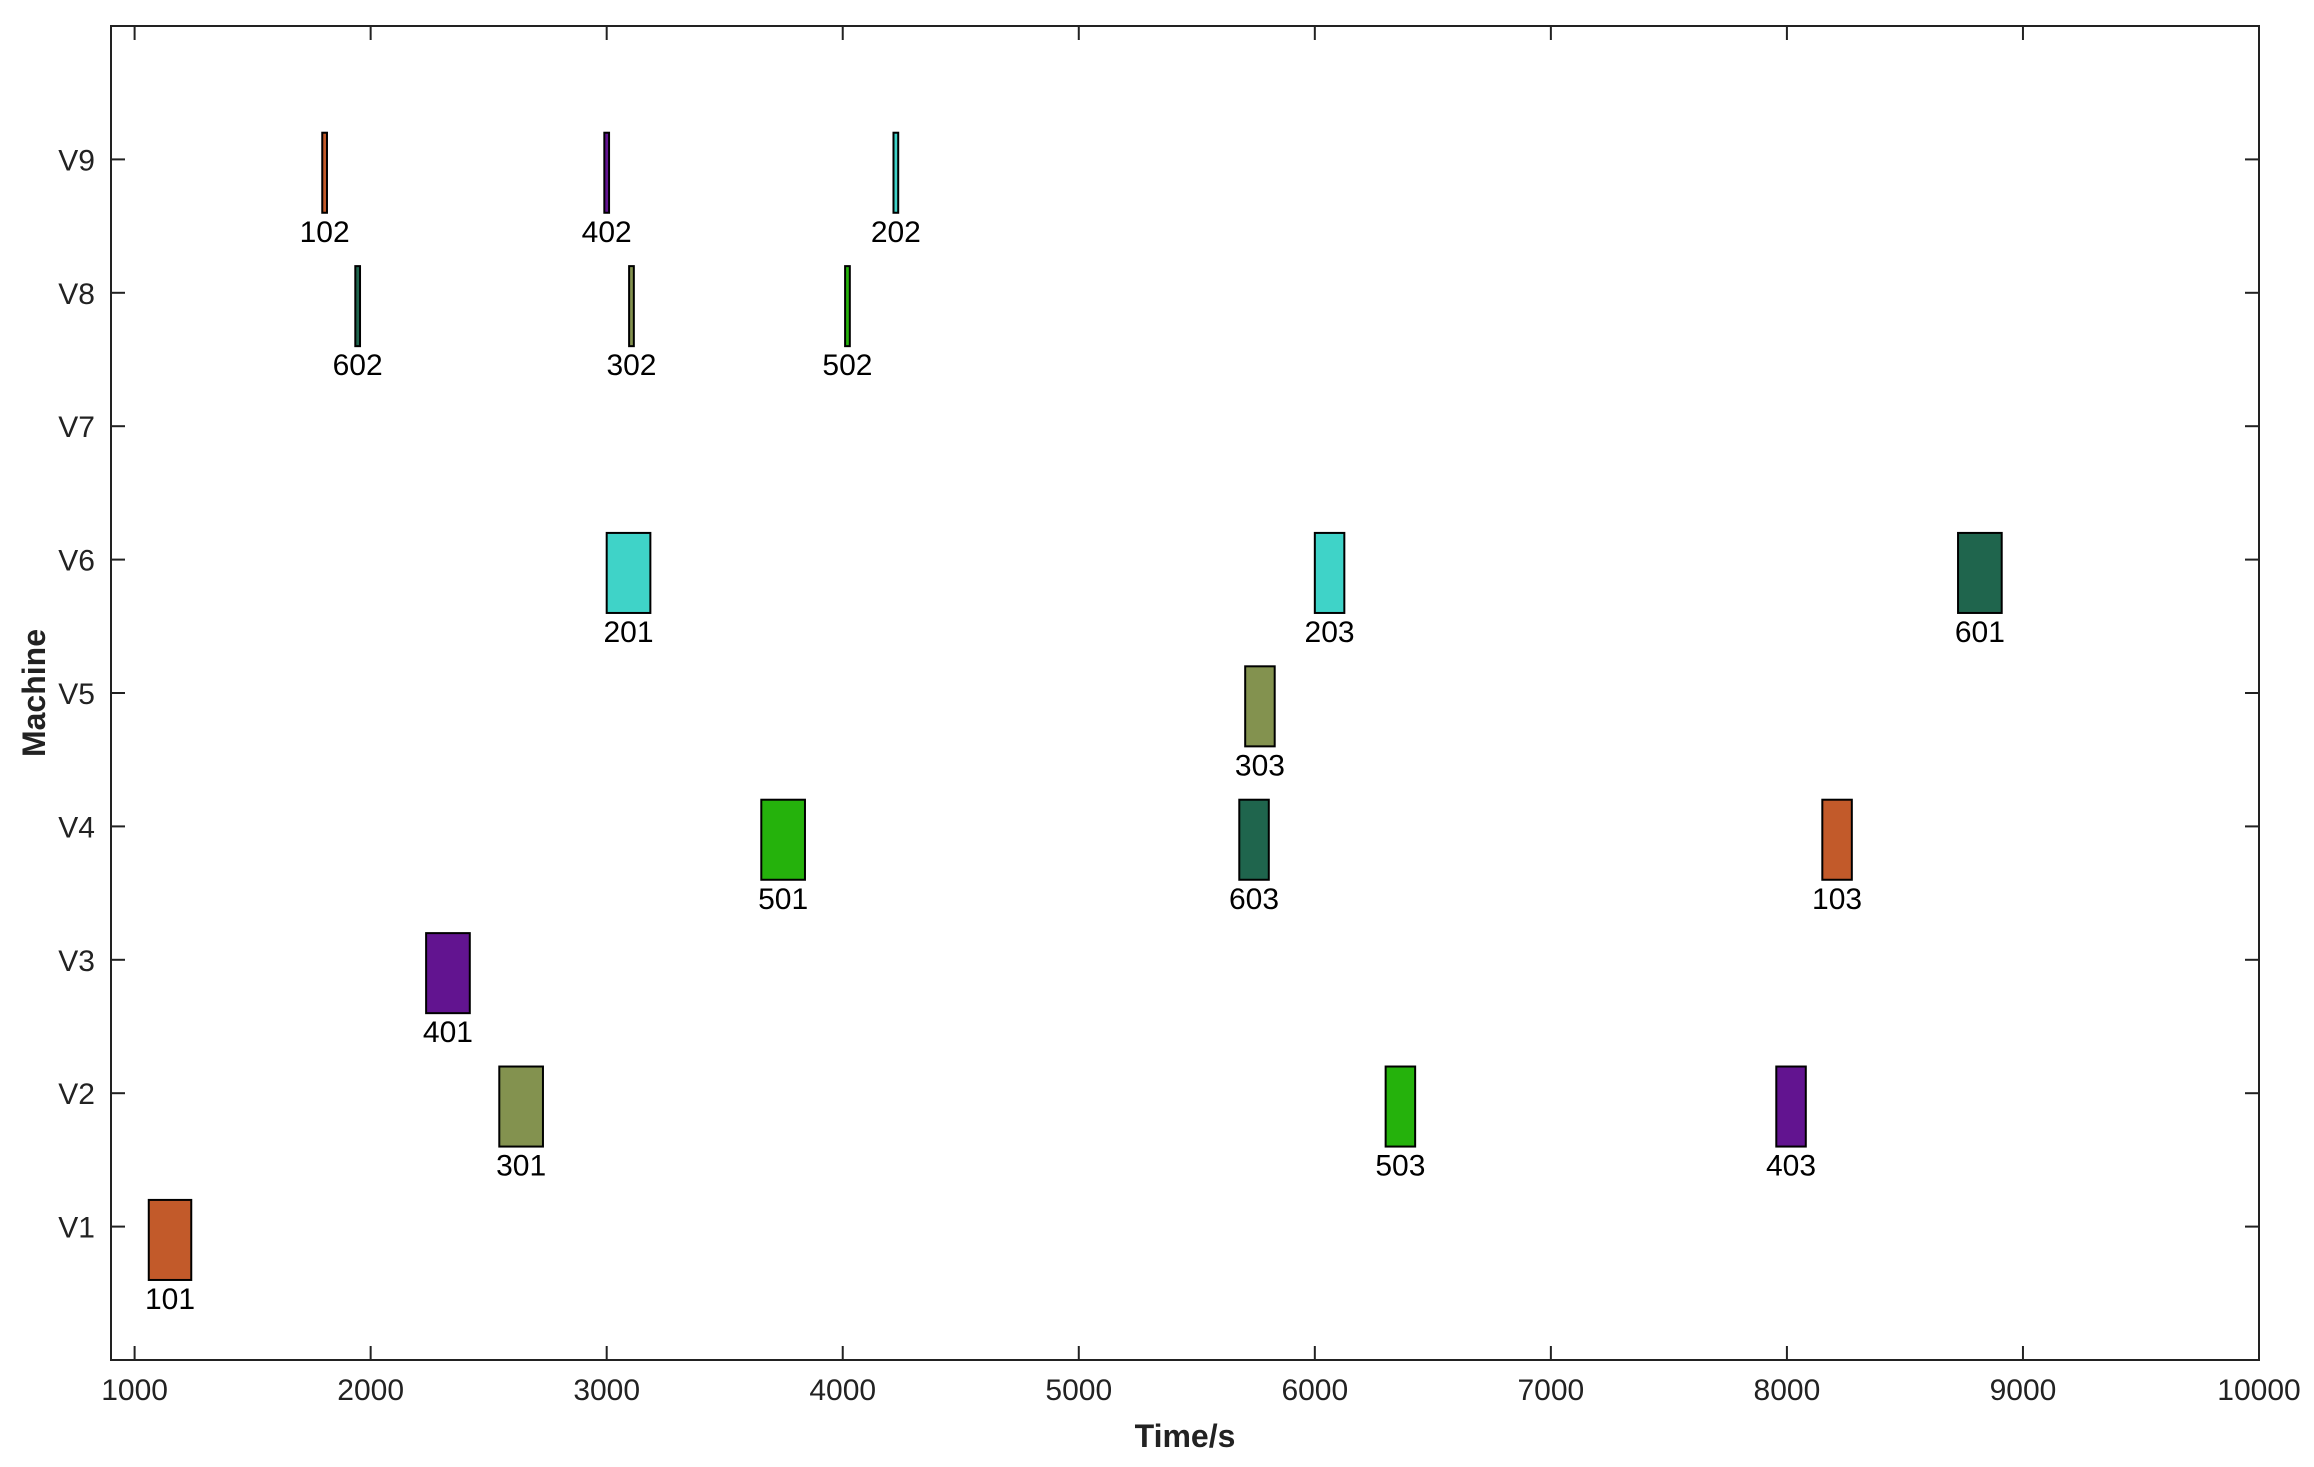 This screenshot has height=1467, width=2314. What do you see at coordinates (521, 1166) in the screenshot?
I see `task-label: 301` at bounding box center [521, 1166].